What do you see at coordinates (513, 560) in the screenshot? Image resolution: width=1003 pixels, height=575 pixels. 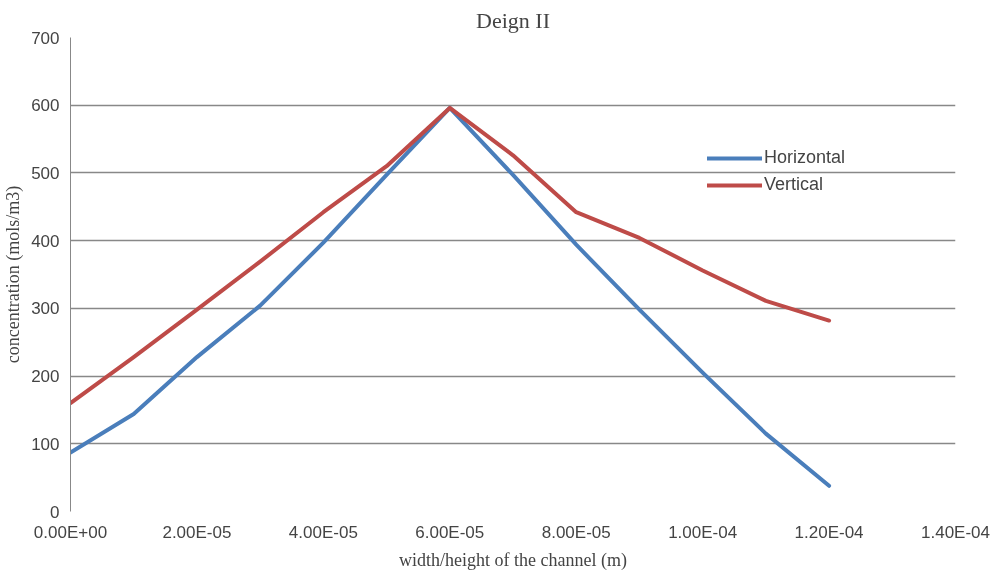 I see `x-axis-title: width/height of the channel (m)` at bounding box center [513, 560].